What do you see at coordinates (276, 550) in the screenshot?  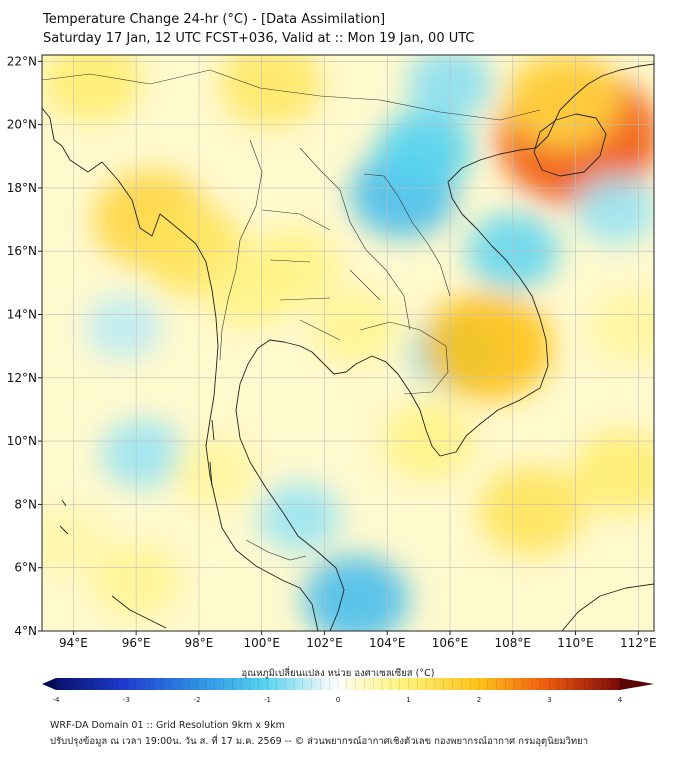 I see `border-malaysia` at bounding box center [276, 550].